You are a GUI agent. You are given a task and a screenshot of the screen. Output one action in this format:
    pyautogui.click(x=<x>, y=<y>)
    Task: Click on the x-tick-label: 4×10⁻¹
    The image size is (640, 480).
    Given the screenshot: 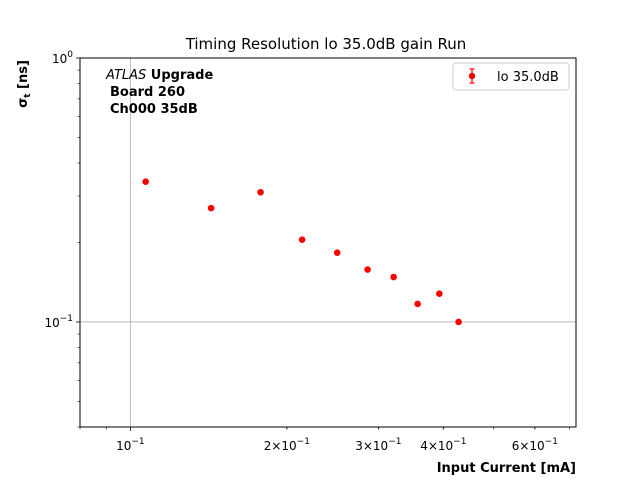 What is the action you would take?
    pyautogui.click(x=443, y=445)
    